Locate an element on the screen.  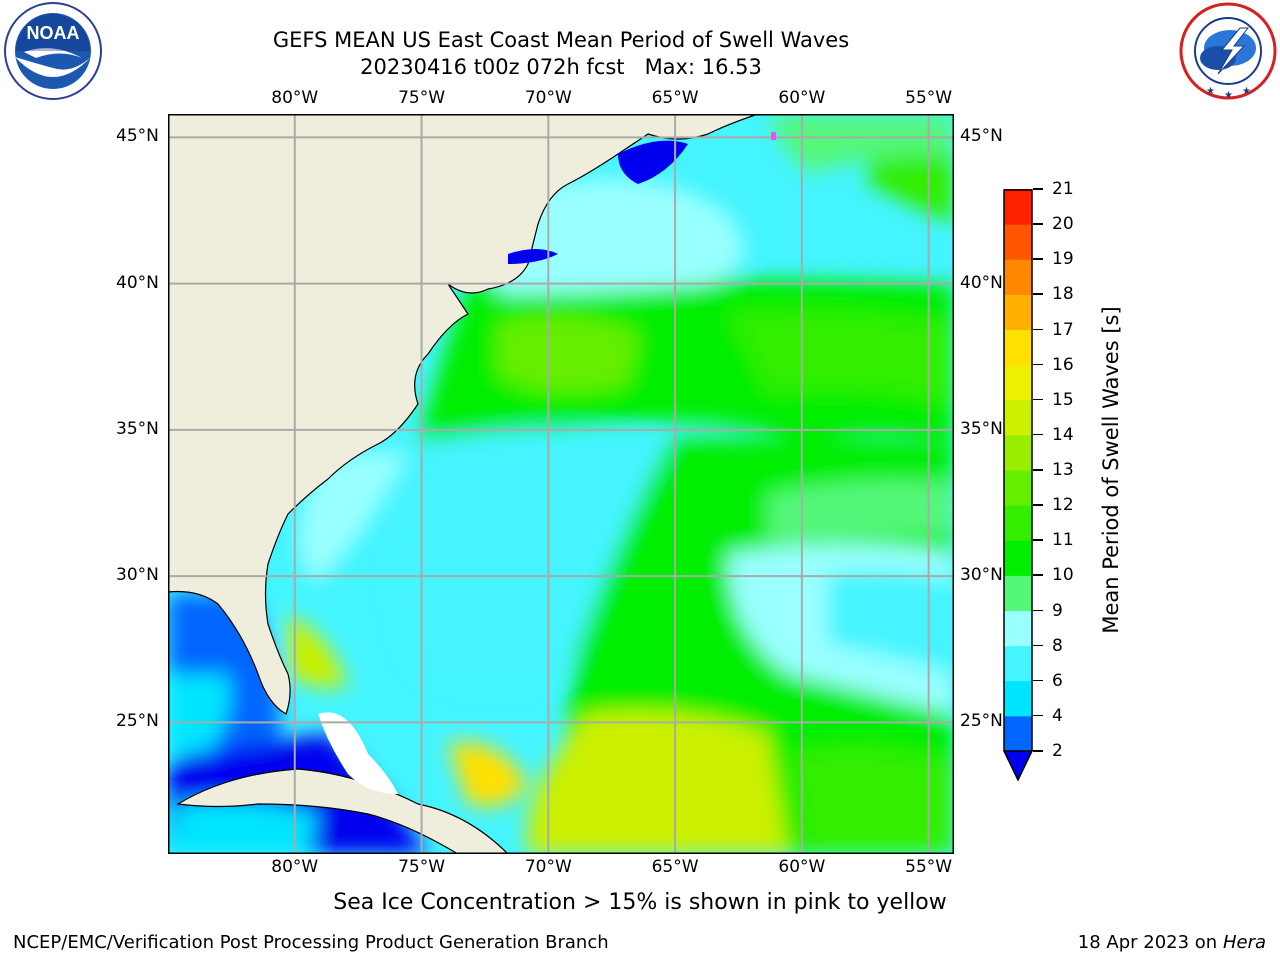
colorbar-tick-label: 15 is located at coordinates (1063, 399).